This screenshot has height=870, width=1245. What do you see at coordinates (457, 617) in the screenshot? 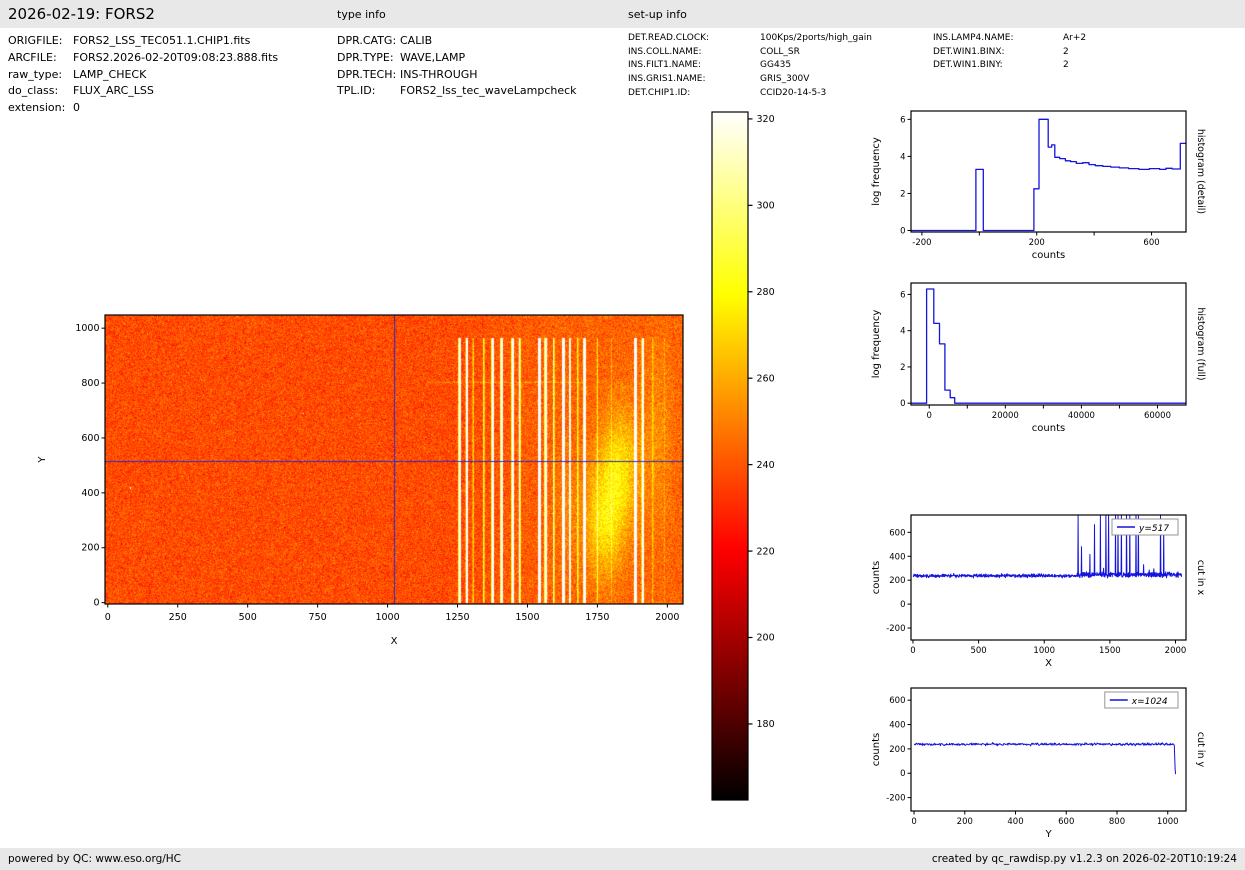
I see `svg-text: 1250` at bounding box center [457, 617].